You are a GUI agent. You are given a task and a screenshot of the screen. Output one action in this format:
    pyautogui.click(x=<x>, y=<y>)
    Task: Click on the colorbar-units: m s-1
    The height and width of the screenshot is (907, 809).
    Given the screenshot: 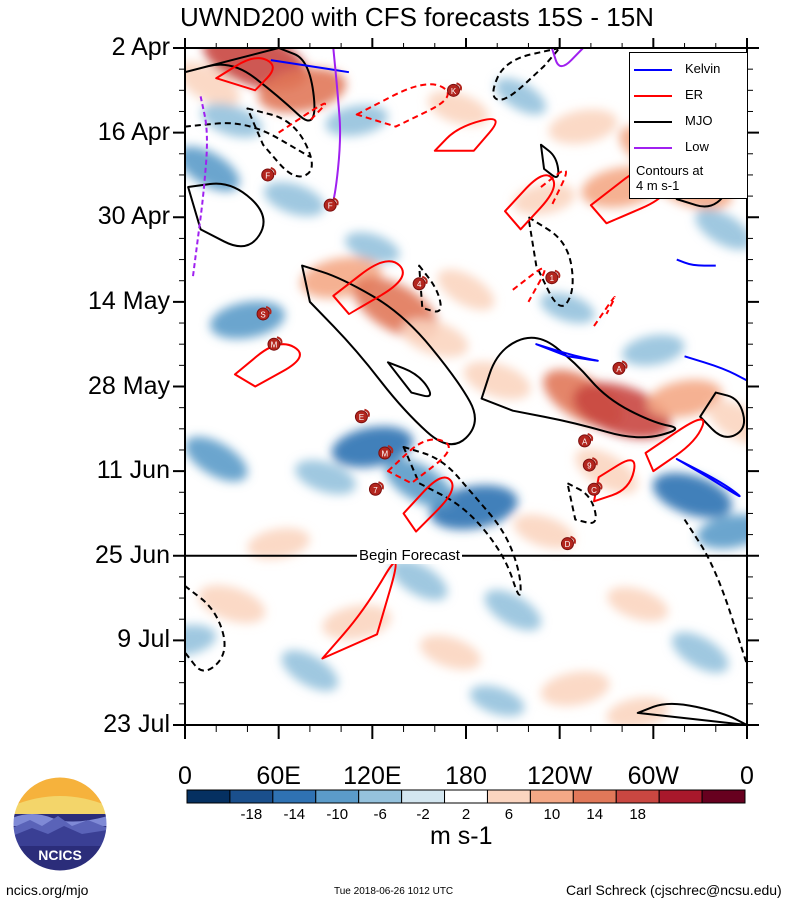 What is the action you would take?
    pyautogui.click(x=461, y=836)
    